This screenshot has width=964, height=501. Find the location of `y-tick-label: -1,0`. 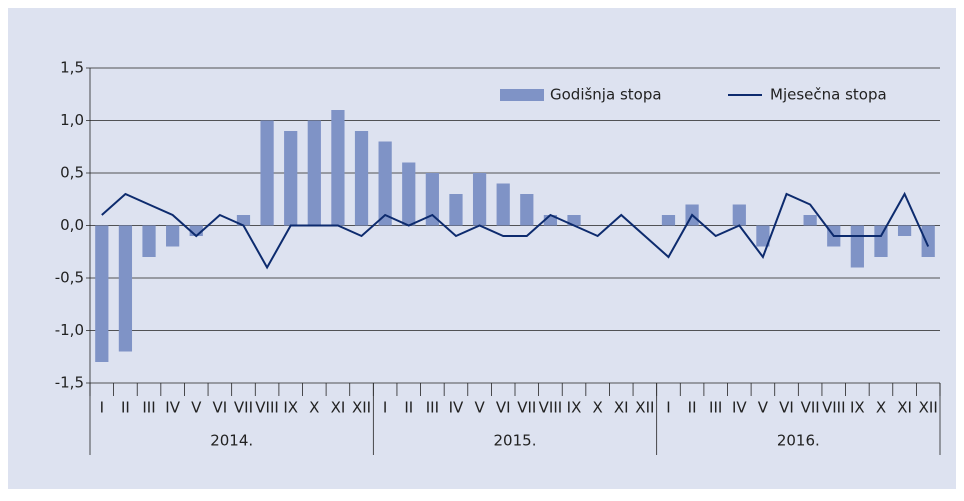

y-tick-label: -1,0 is located at coordinates (69, 330).